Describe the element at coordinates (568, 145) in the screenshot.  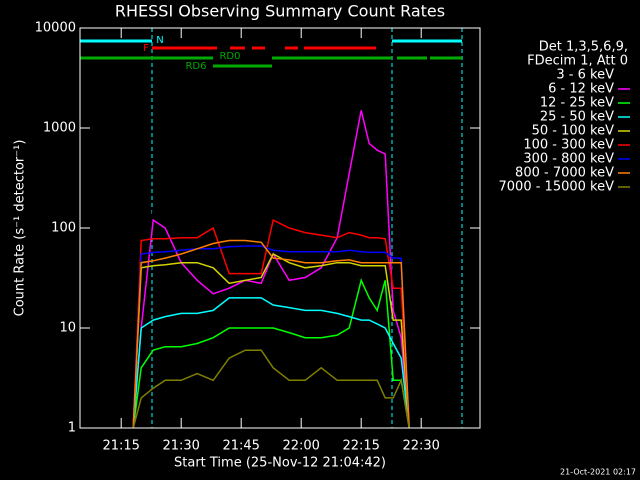
I see `legend-label: 100 - 300 keV` at that location.